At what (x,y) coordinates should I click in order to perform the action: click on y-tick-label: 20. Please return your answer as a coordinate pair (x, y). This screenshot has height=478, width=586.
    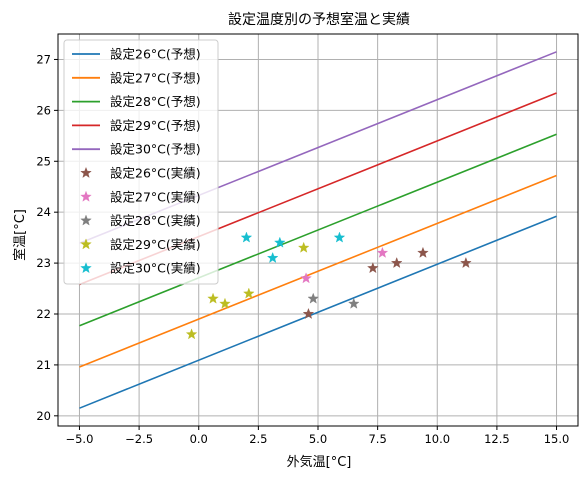
    Looking at the image, I should click on (43, 416).